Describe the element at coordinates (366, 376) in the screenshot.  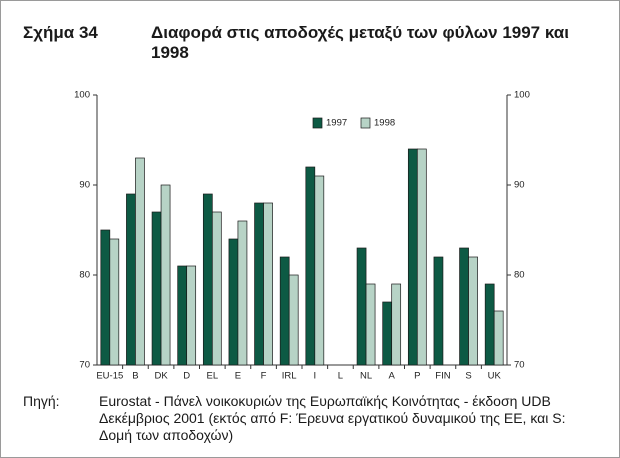
I see `x-tick-label: NL` at that location.